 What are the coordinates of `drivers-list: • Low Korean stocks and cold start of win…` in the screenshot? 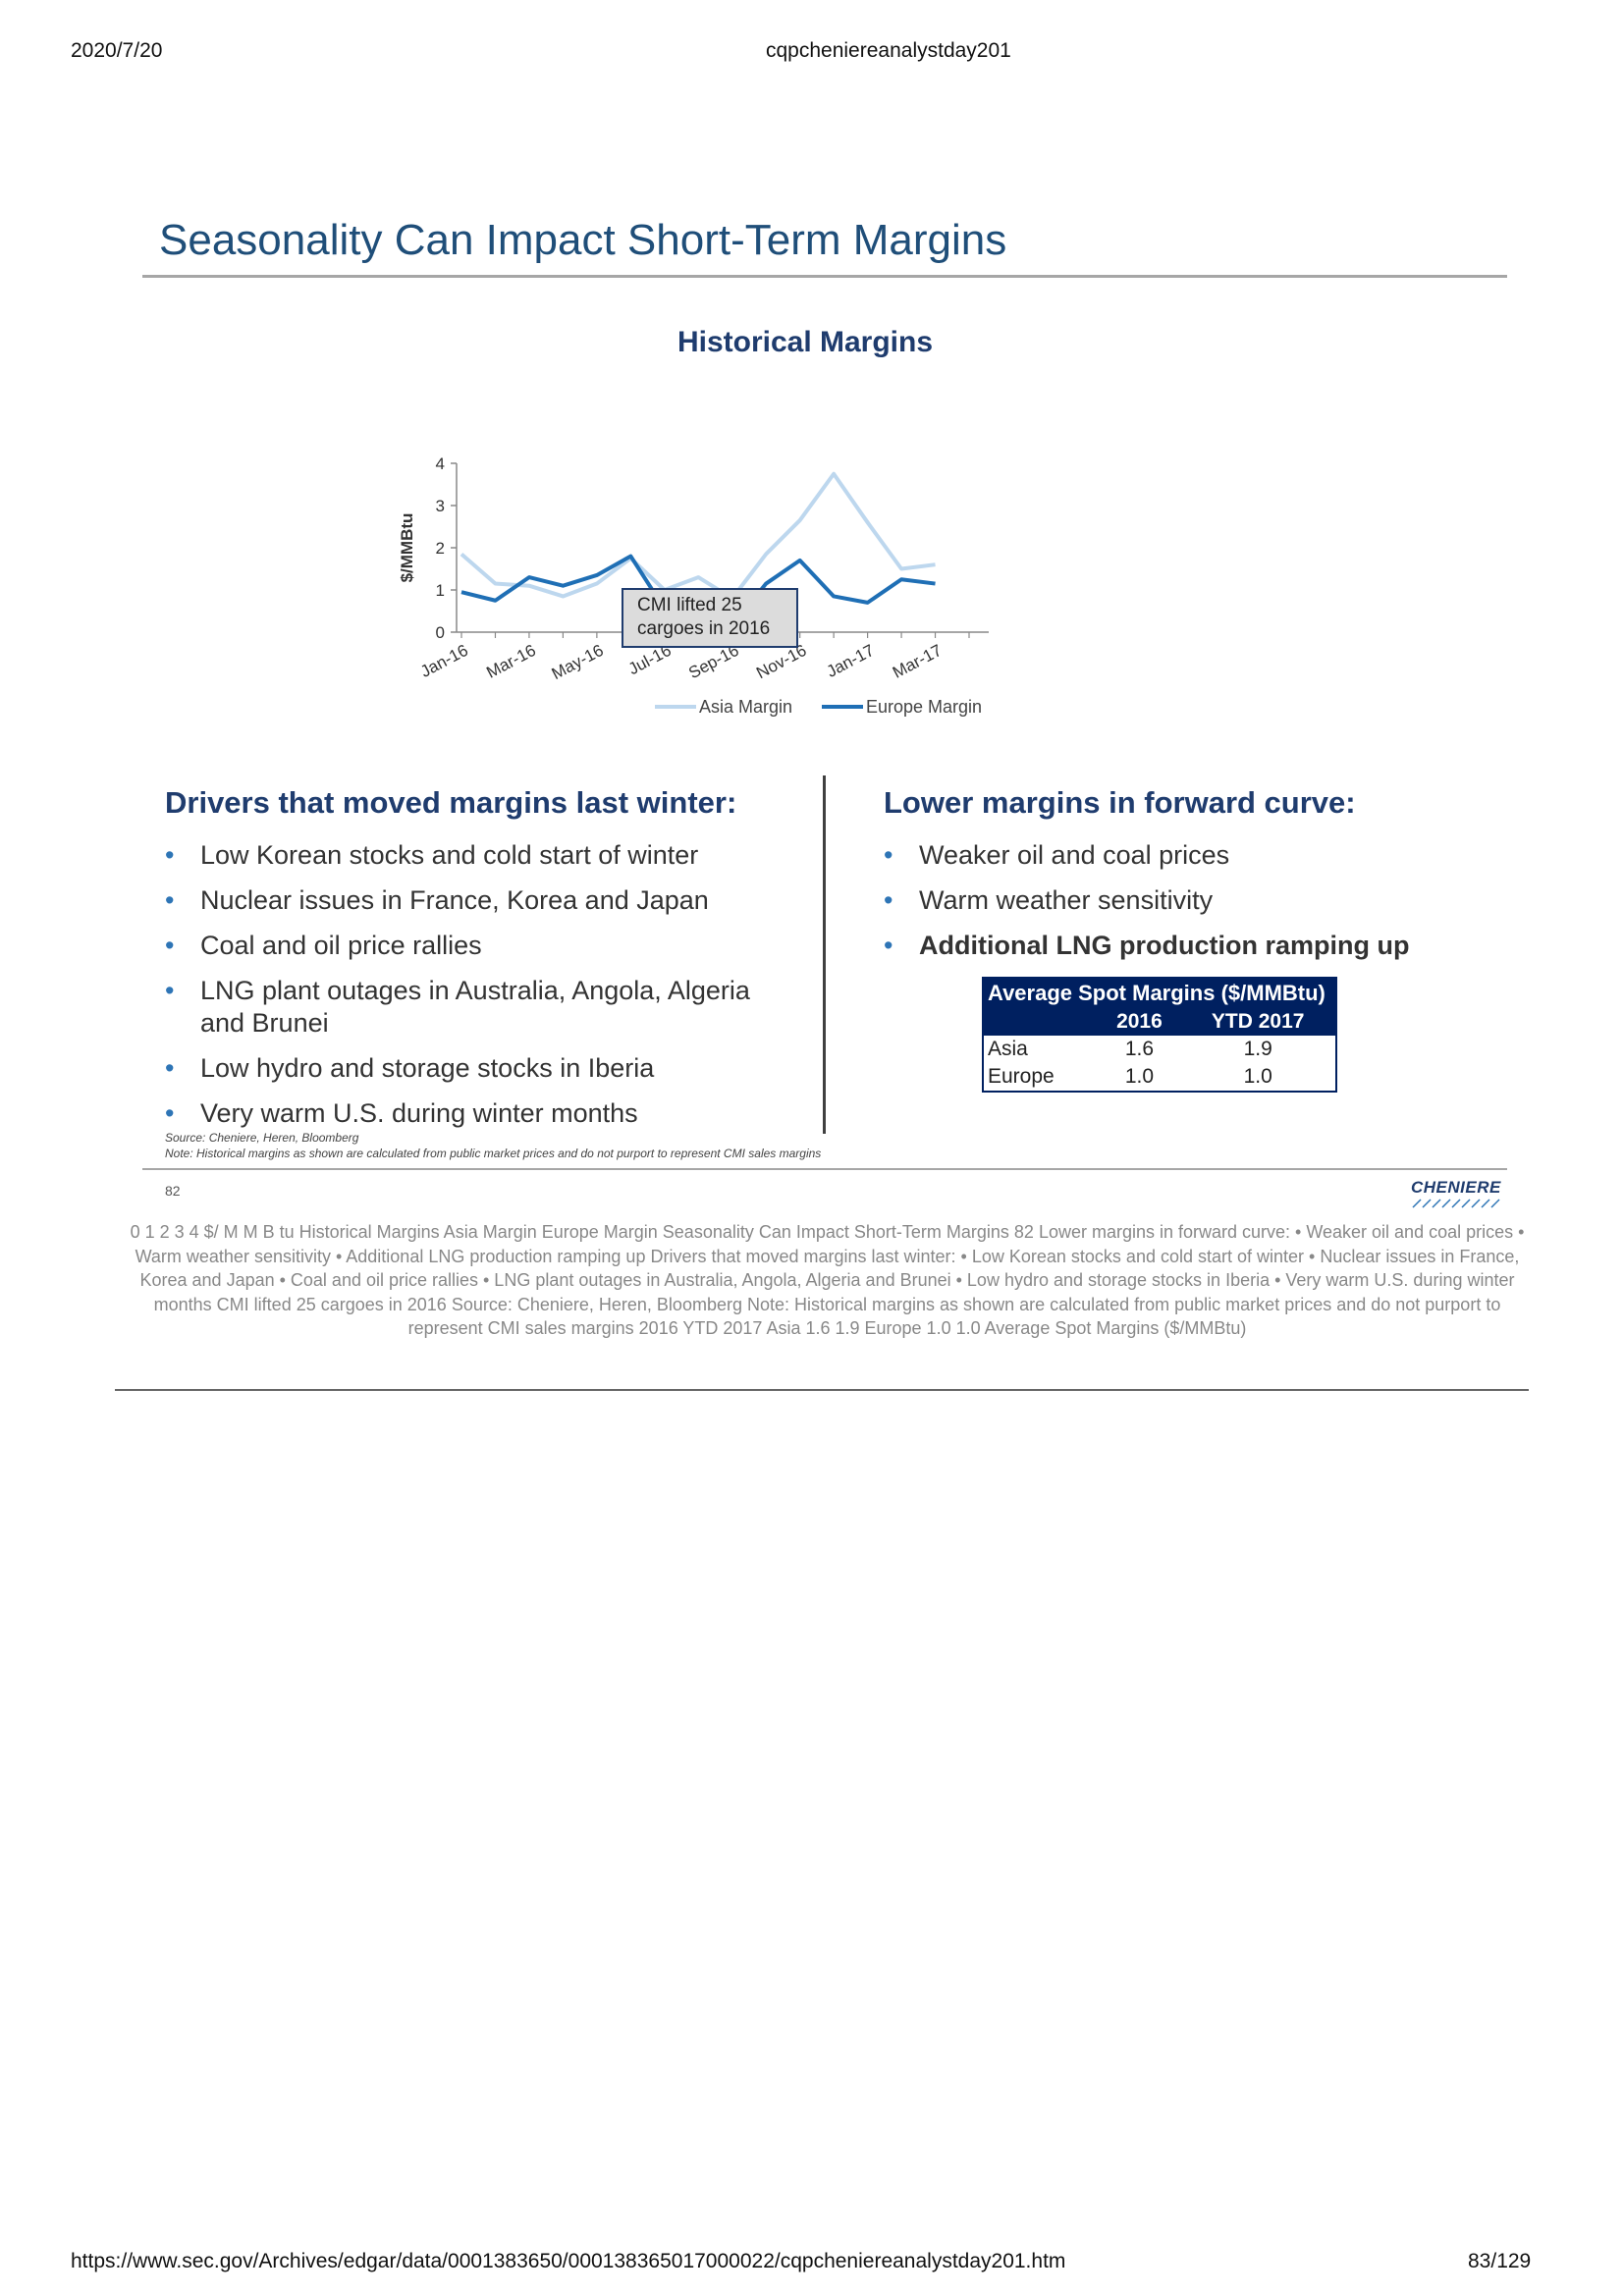 It's located at (479, 991).